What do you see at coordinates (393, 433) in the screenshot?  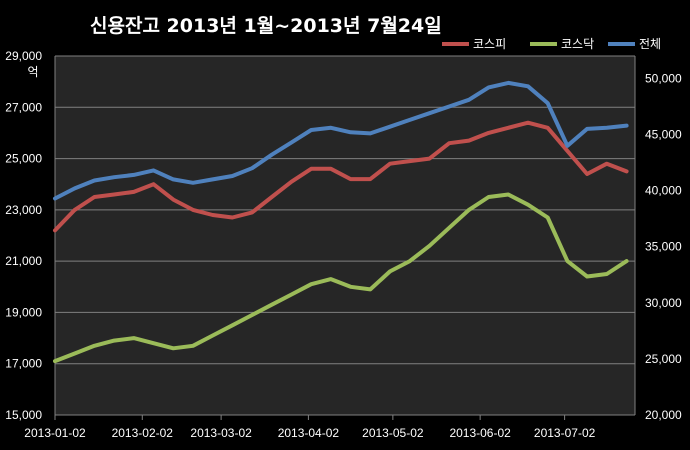 I see `x-tick-label: 2013-05-02` at bounding box center [393, 433].